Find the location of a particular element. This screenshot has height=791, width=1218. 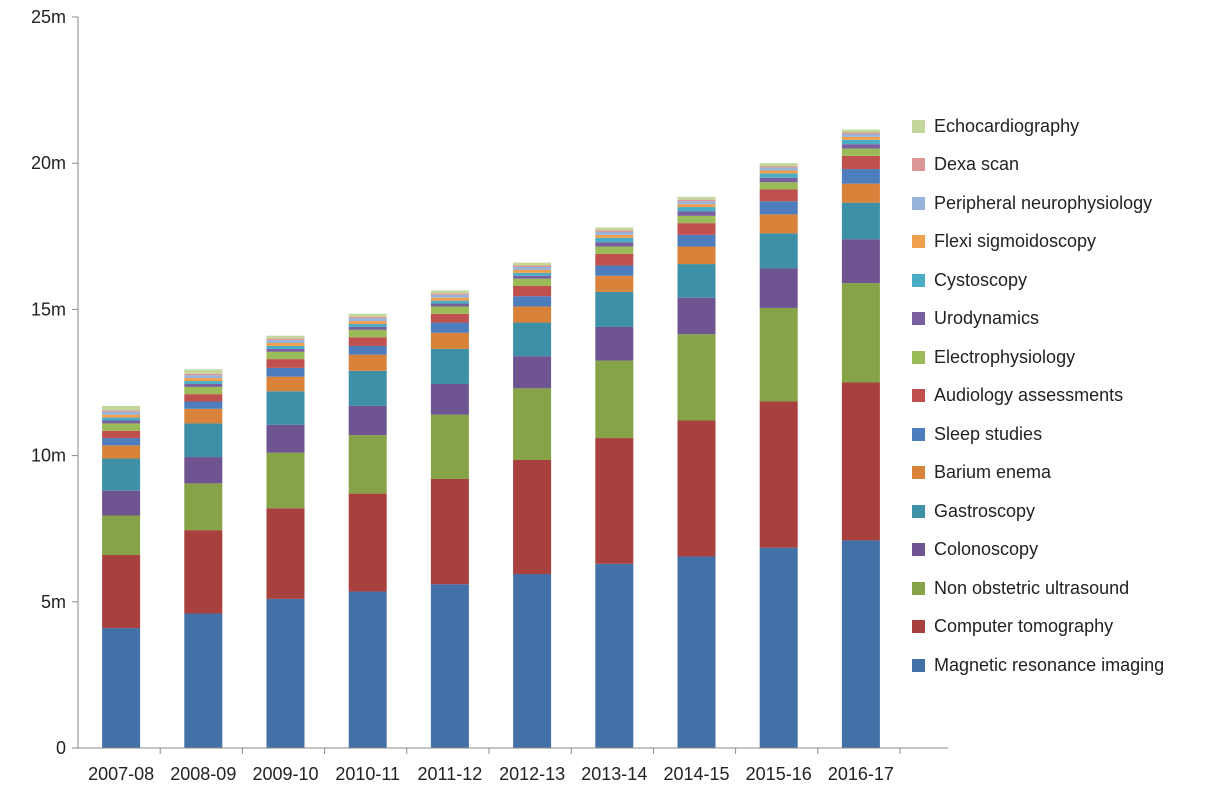

legend-label: Urodynamics is located at coordinates (987, 318).